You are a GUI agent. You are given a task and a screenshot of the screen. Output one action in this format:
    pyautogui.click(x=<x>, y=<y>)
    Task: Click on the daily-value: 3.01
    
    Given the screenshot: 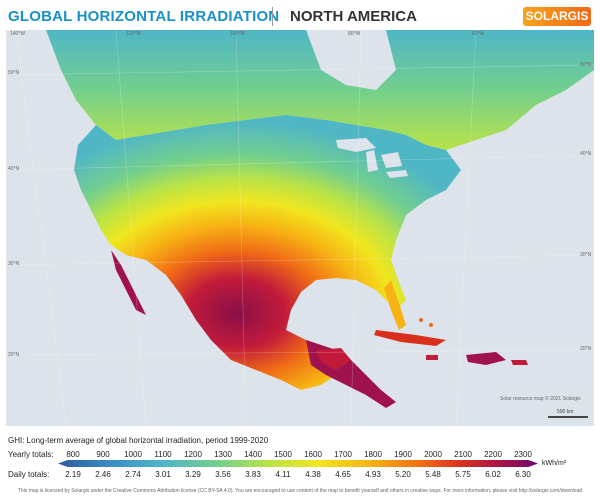 What is the action you would take?
    pyautogui.click(x=163, y=474)
    